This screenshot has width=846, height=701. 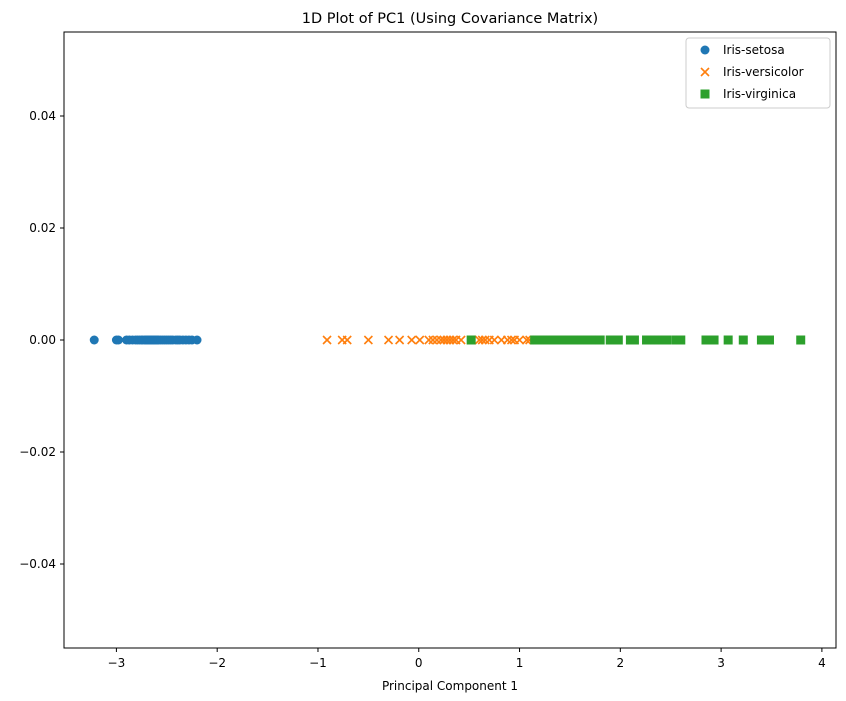 What do you see at coordinates (37, 452) in the screenshot?
I see `y-tick-label: −0.02` at bounding box center [37, 452].